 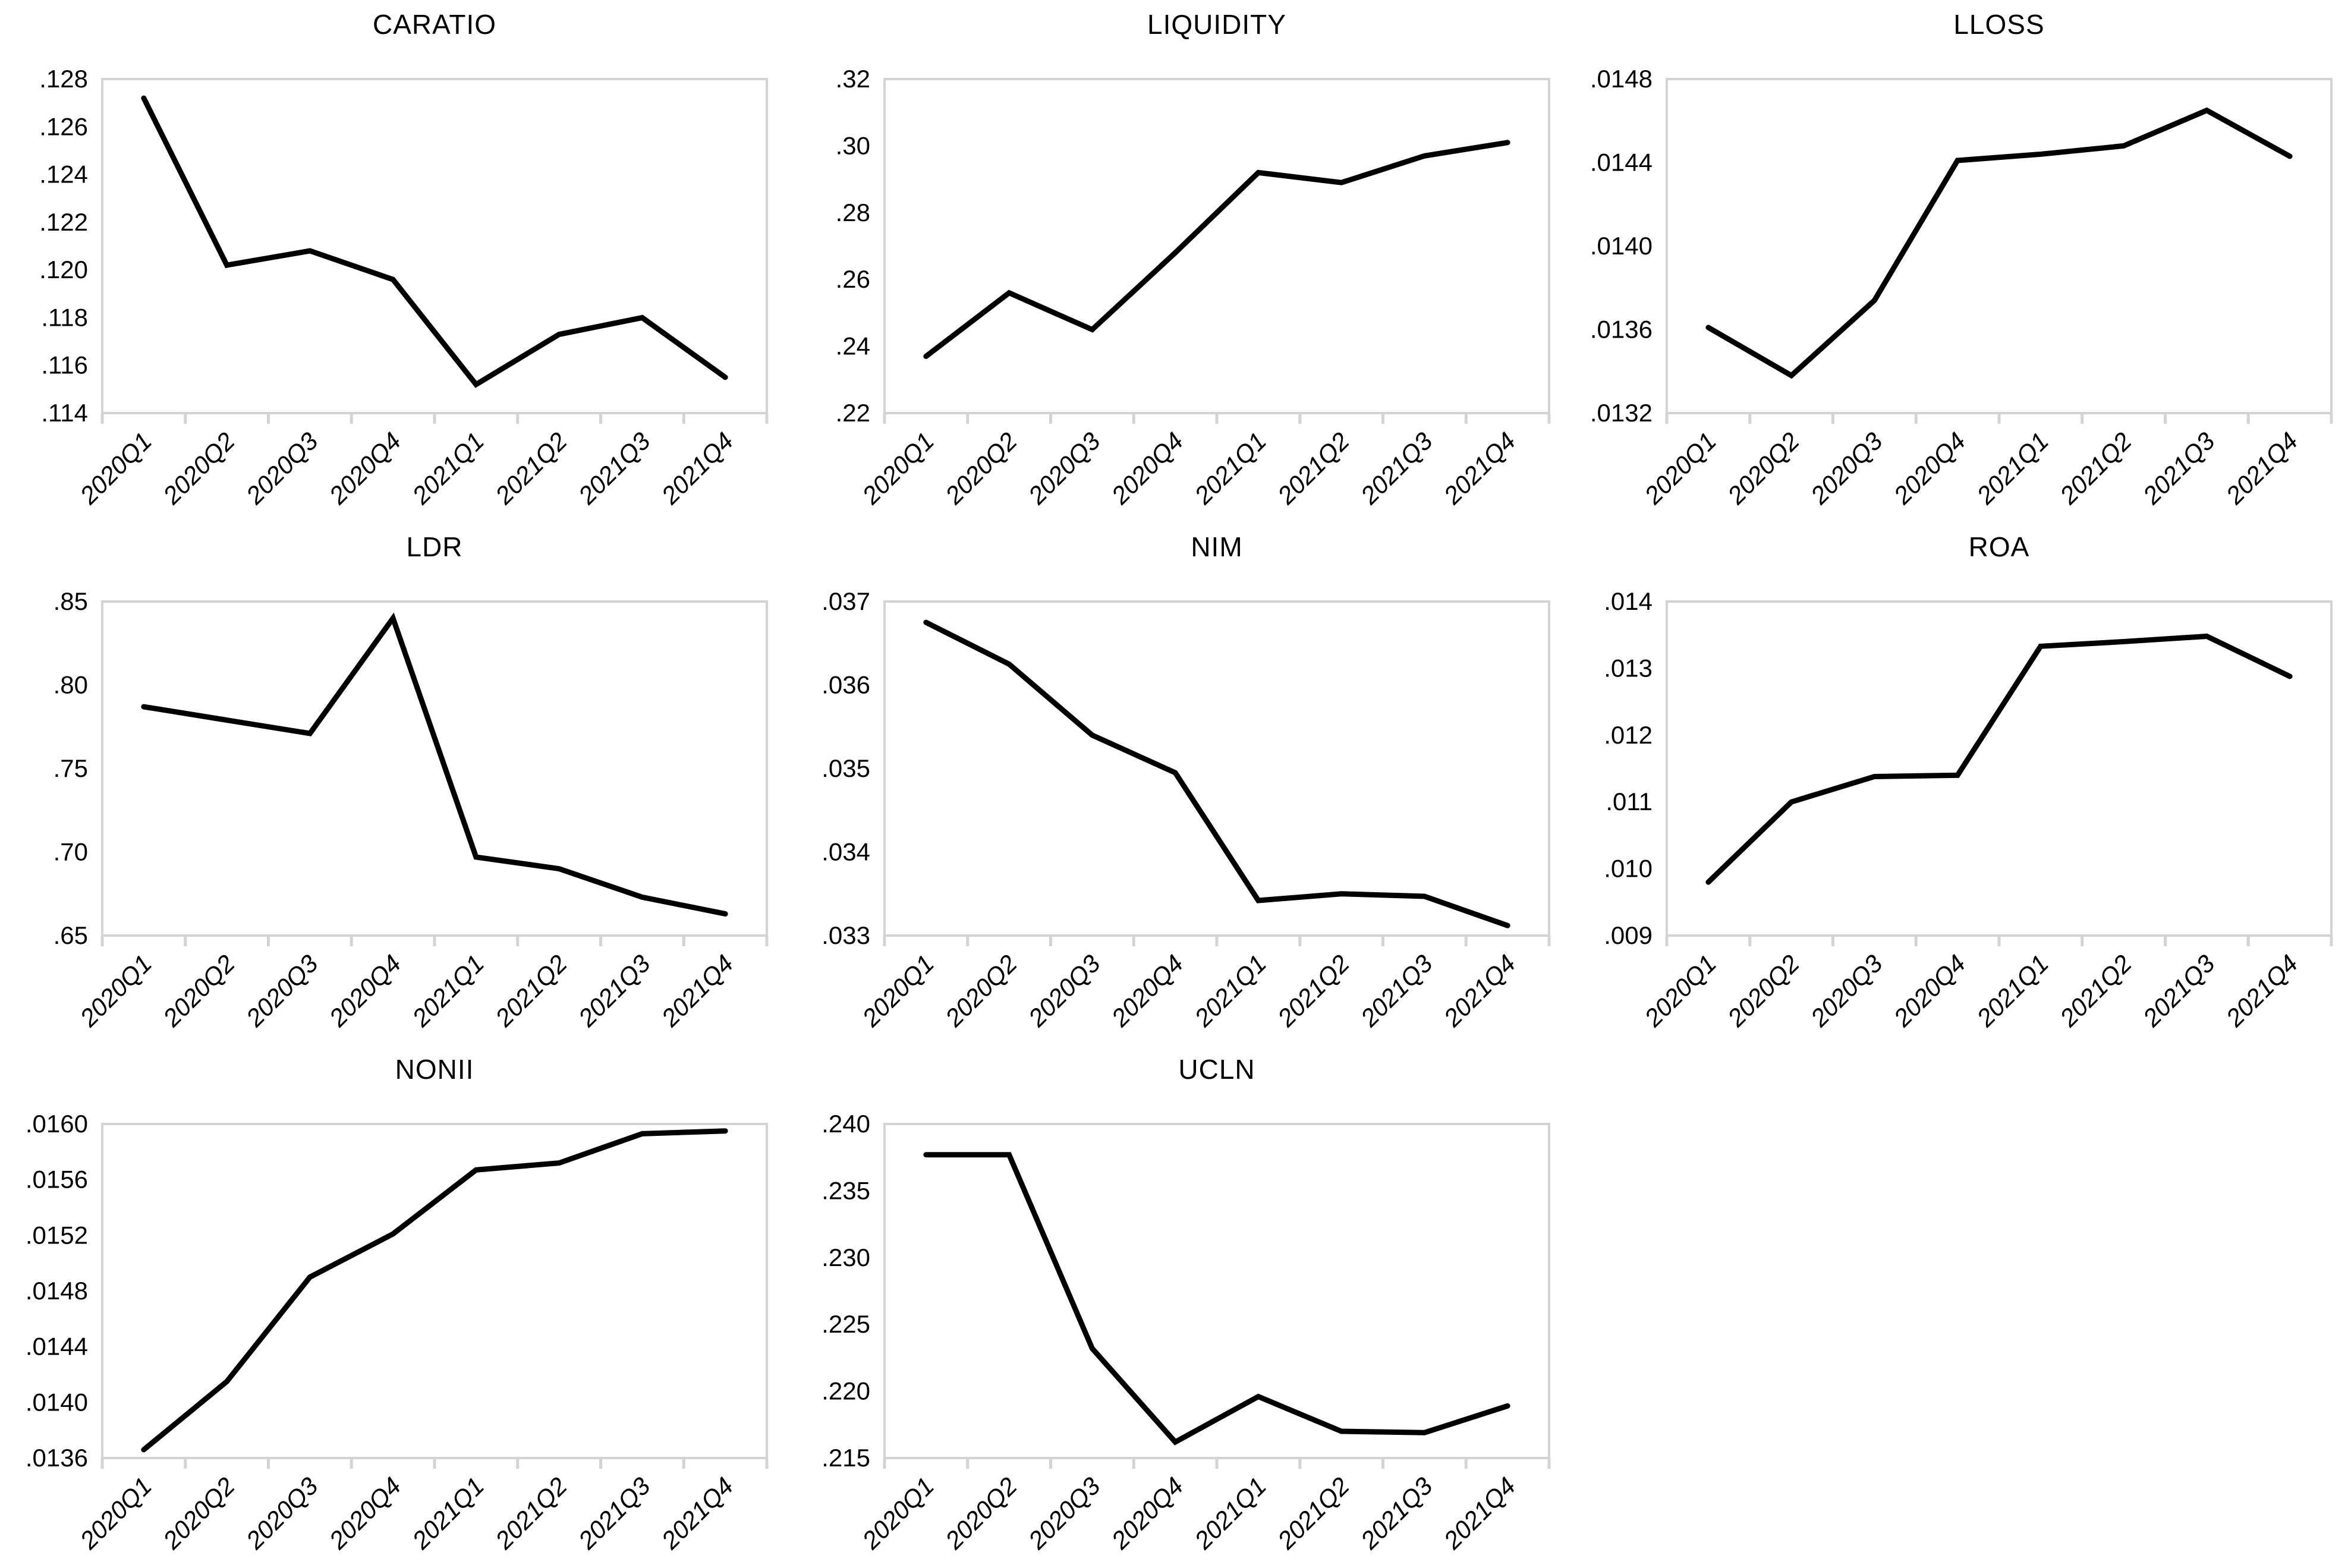 What do you see at coordinates (57, 1235) in the screenshot?
I see `svg-text: .0152` at bounding box center [57, 1235].